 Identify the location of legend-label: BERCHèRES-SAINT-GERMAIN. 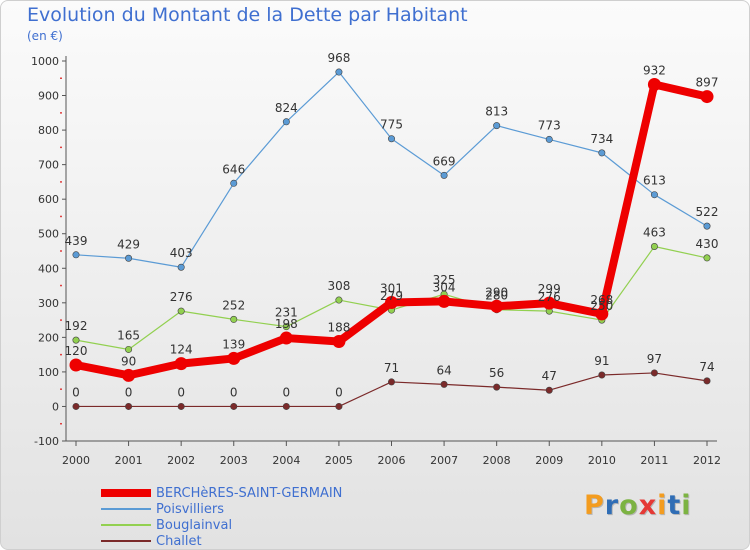
(249, 493).